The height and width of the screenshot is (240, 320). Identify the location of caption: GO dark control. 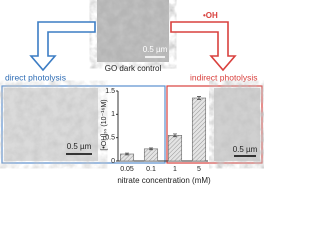
(133, 68).